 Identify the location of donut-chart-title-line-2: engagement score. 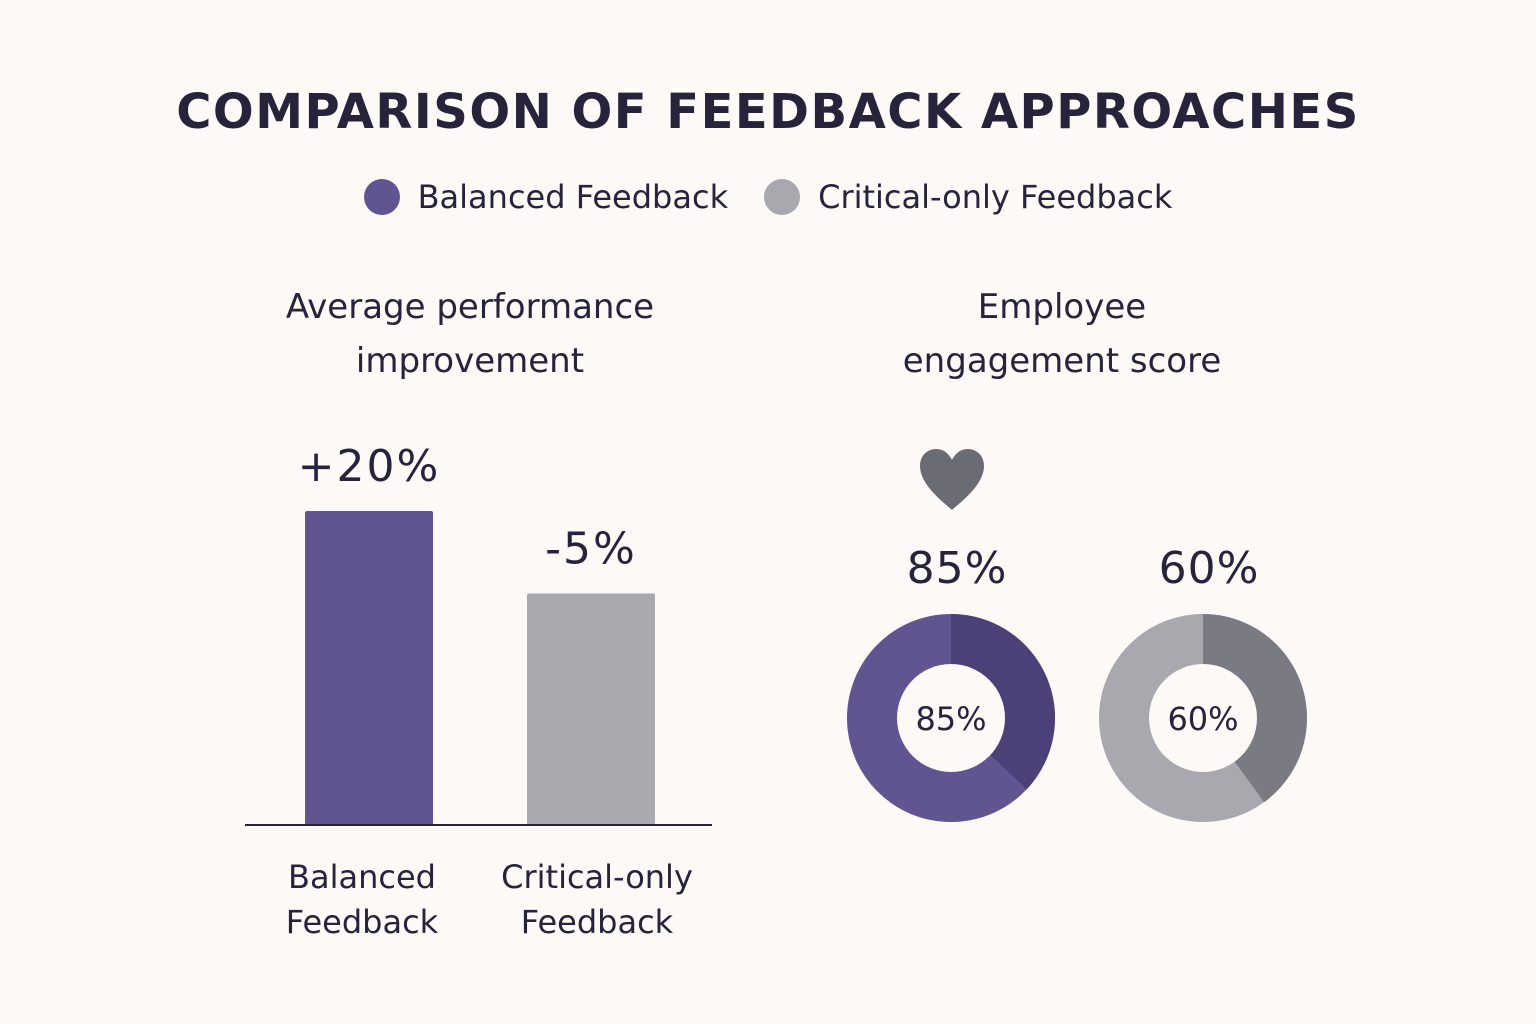
(1062, 361).